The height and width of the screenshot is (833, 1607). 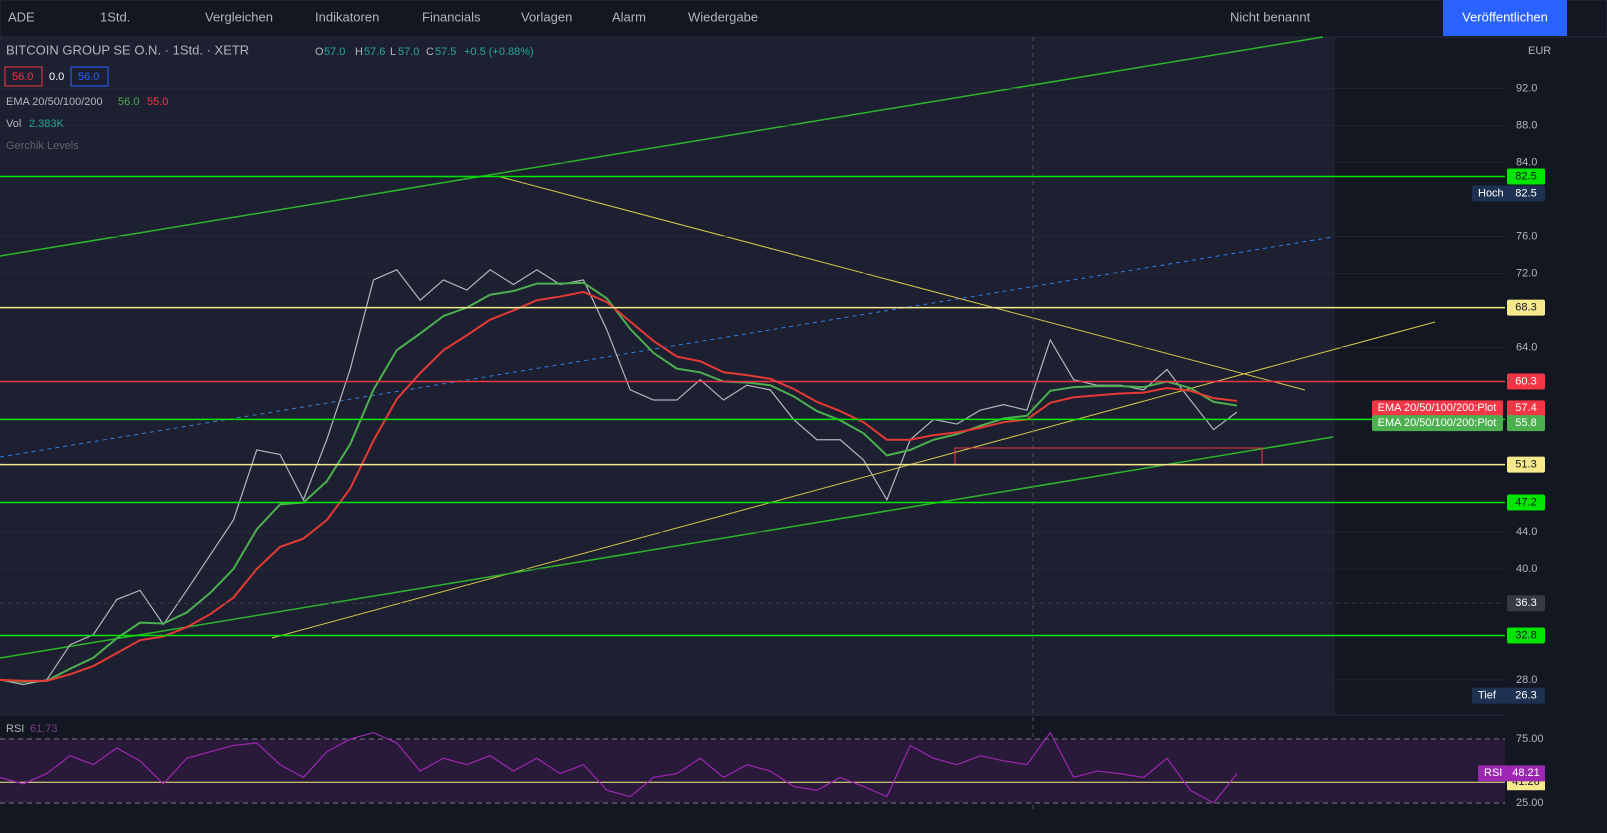 I want to click on templates: Vorlagen, so click(x=546, y=16).